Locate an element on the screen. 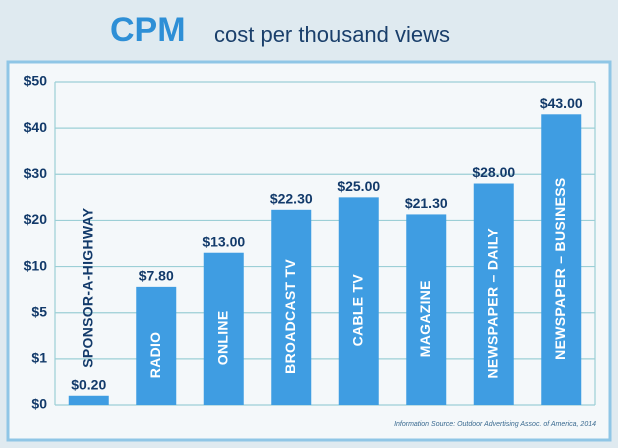 This screenshot has height=448, width=618. category-label: BROADCAST TV is located at coordinates (290, 316).